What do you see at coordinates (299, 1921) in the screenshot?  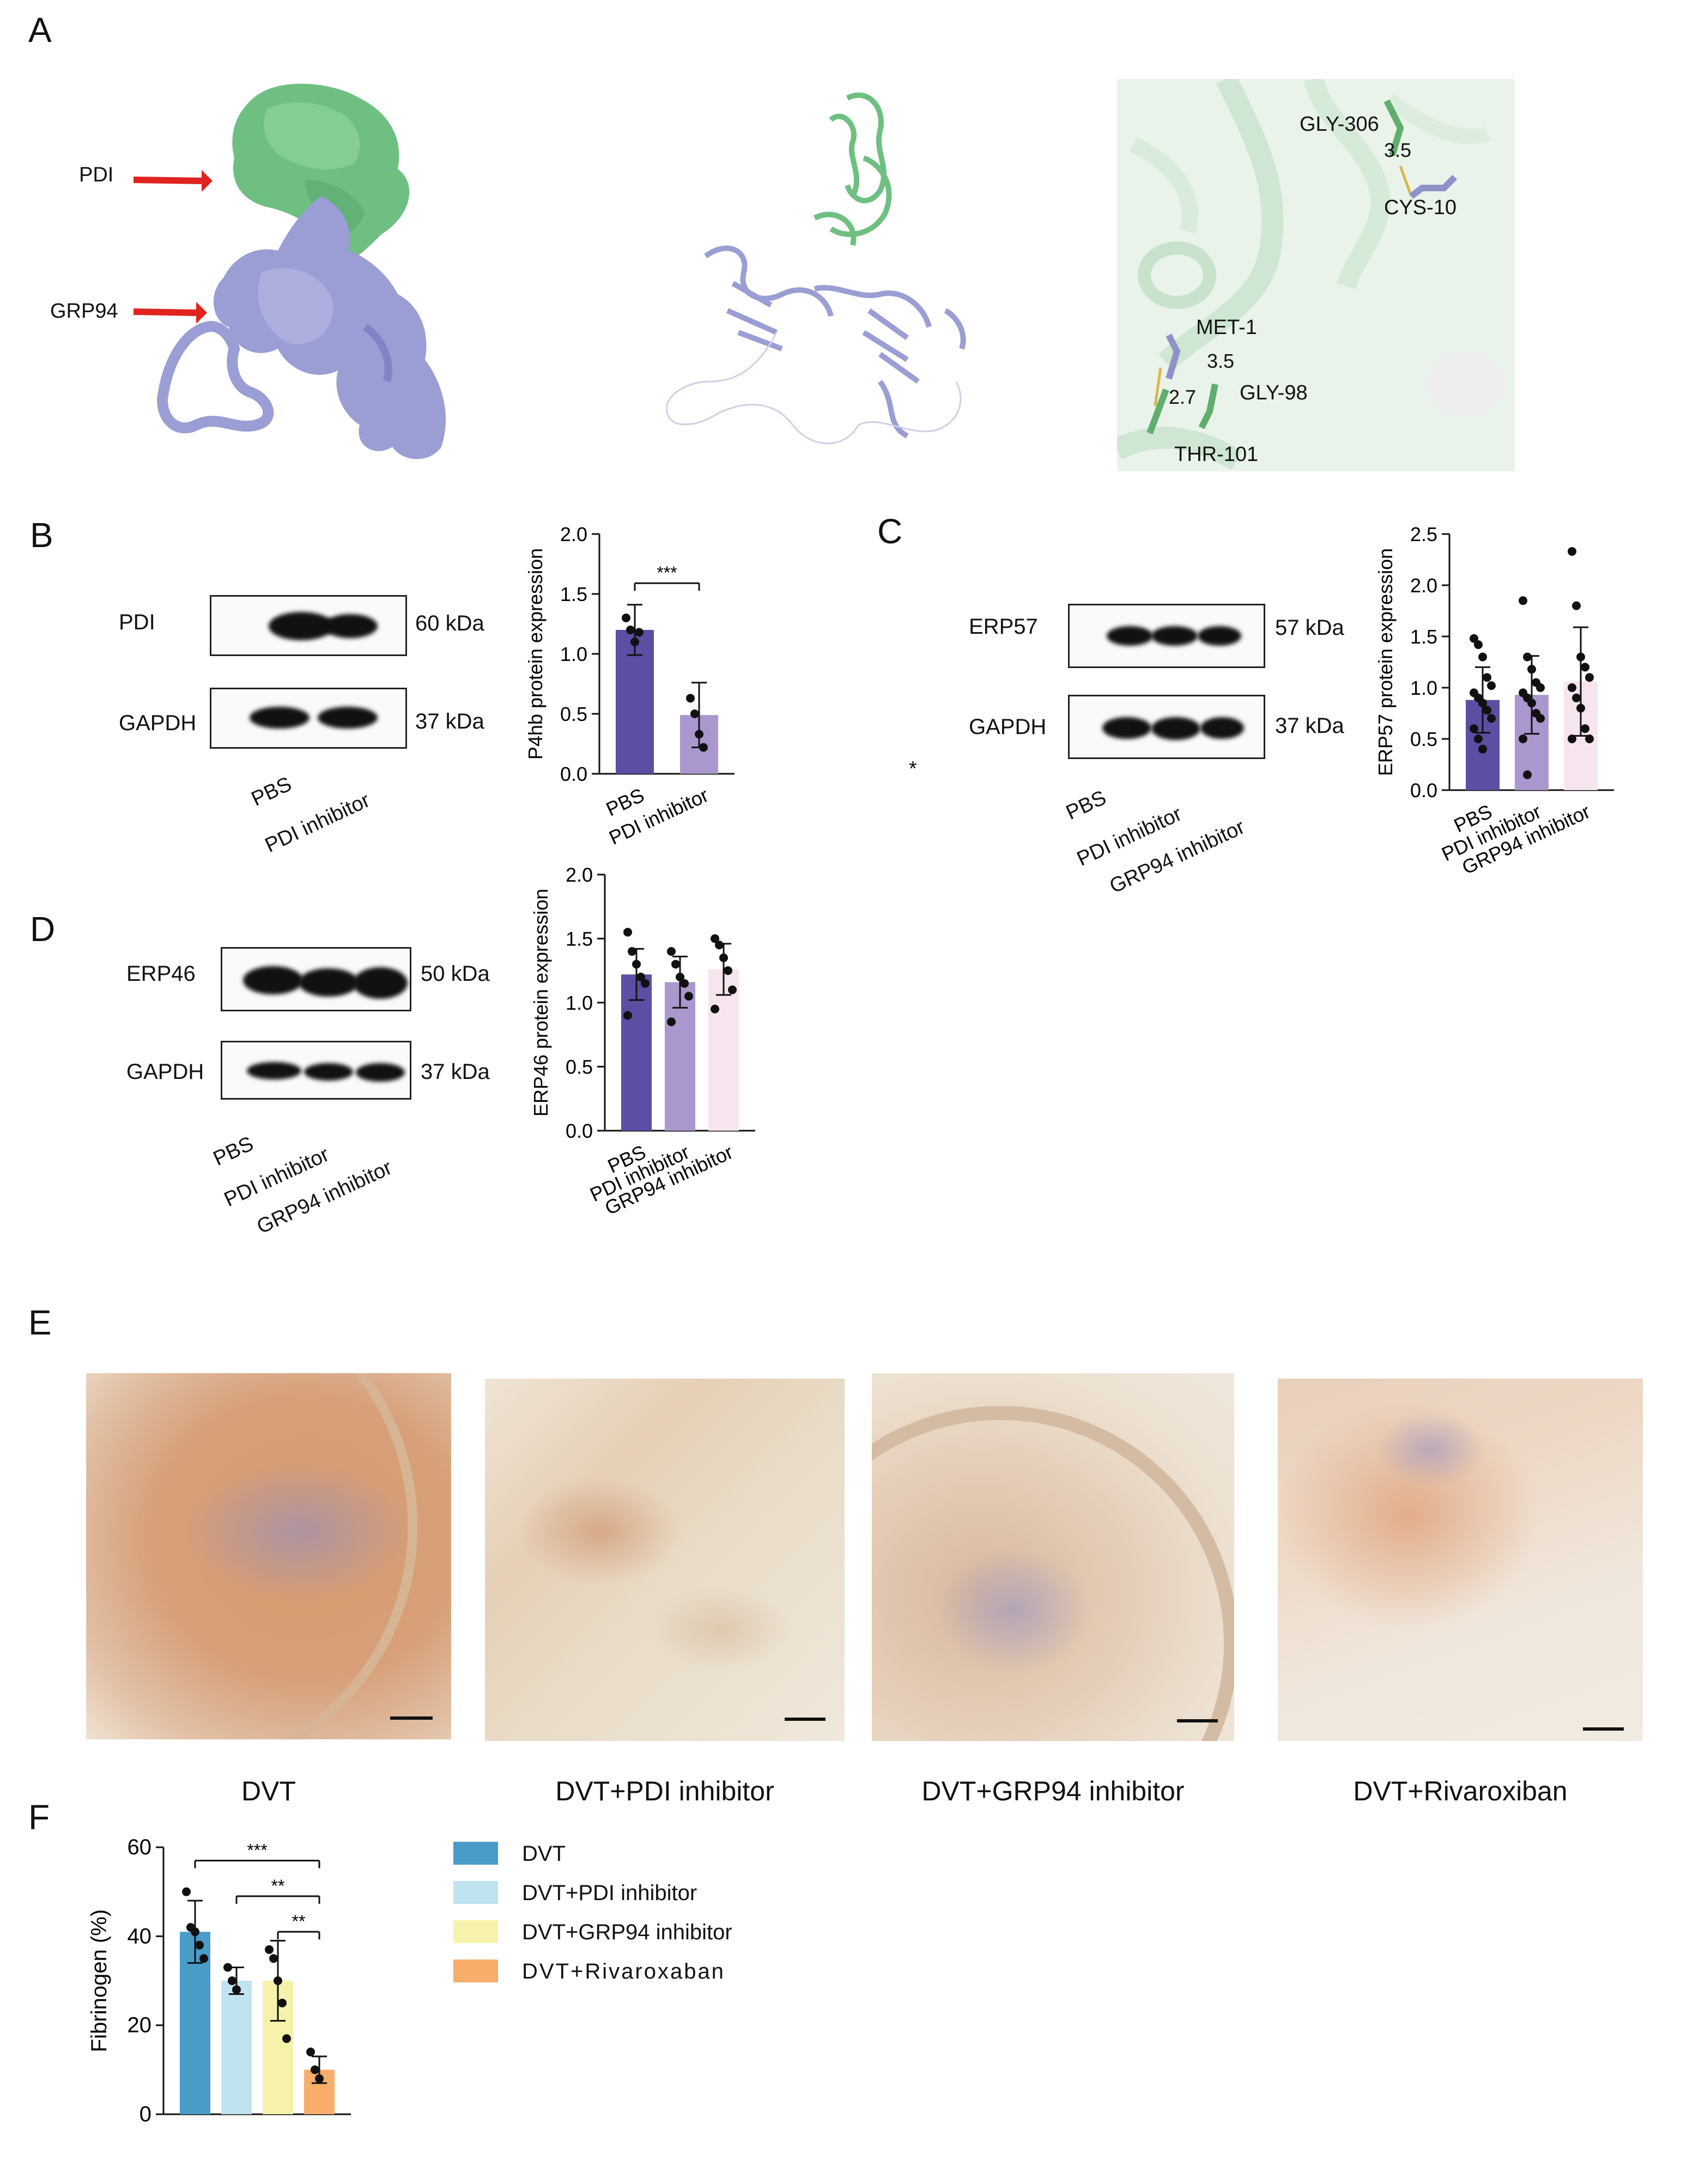 I see `significance-label: **` at bounding box center [299, 1921].